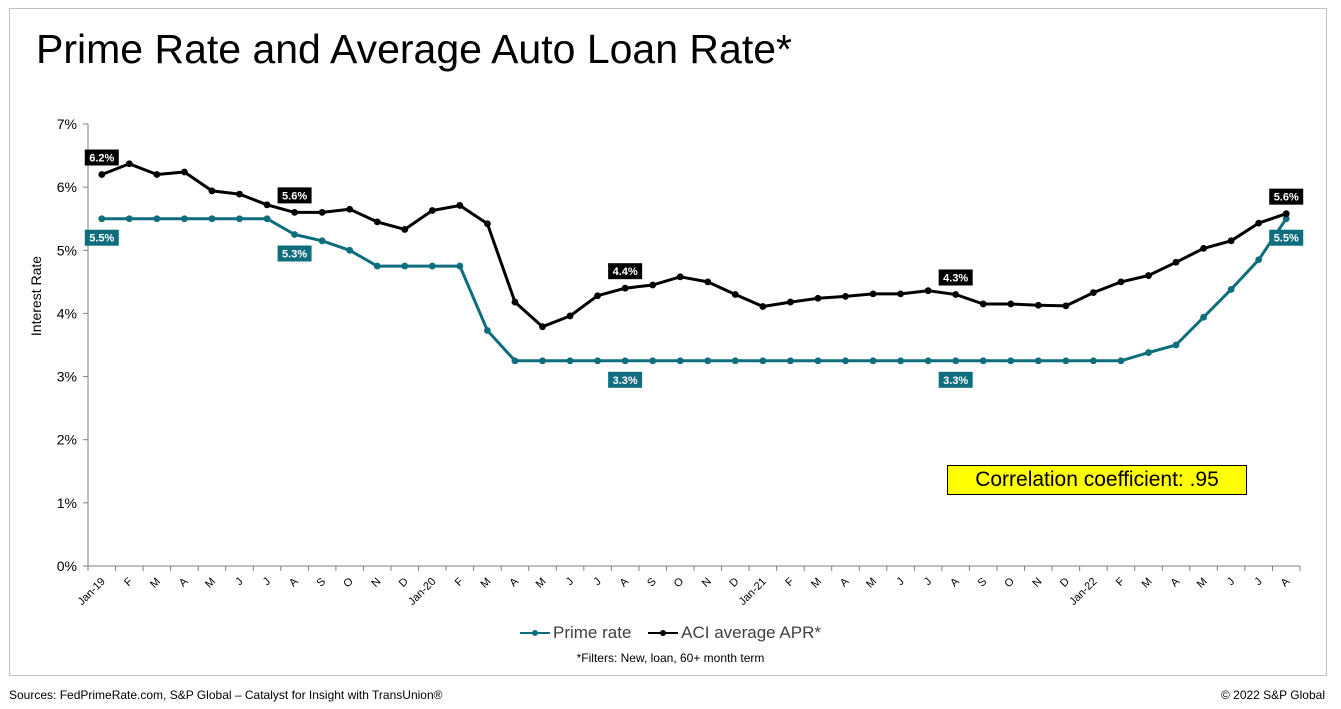 The height and width of the screenshot is (709, 1341). Describe the element at coordinates (955, 278) in the screenshot. I see `data-label-aci-average-apr: 4.3%` at that location.